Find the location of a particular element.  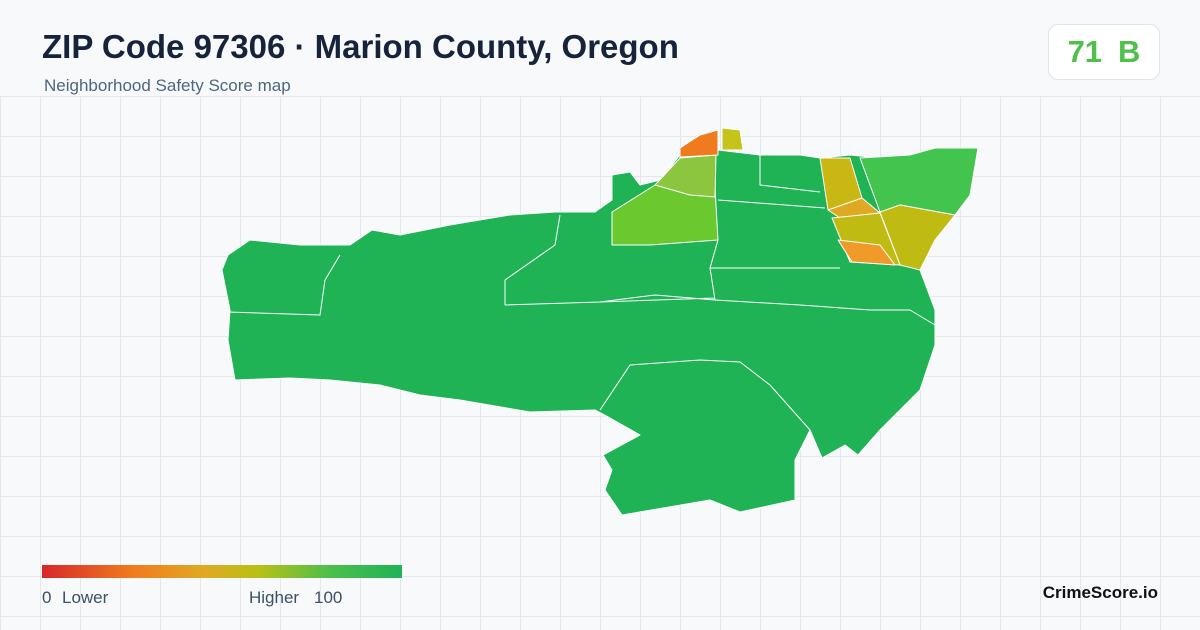

subtitle: Neighborhood Safety Score map is located at coordinates (167, 85).